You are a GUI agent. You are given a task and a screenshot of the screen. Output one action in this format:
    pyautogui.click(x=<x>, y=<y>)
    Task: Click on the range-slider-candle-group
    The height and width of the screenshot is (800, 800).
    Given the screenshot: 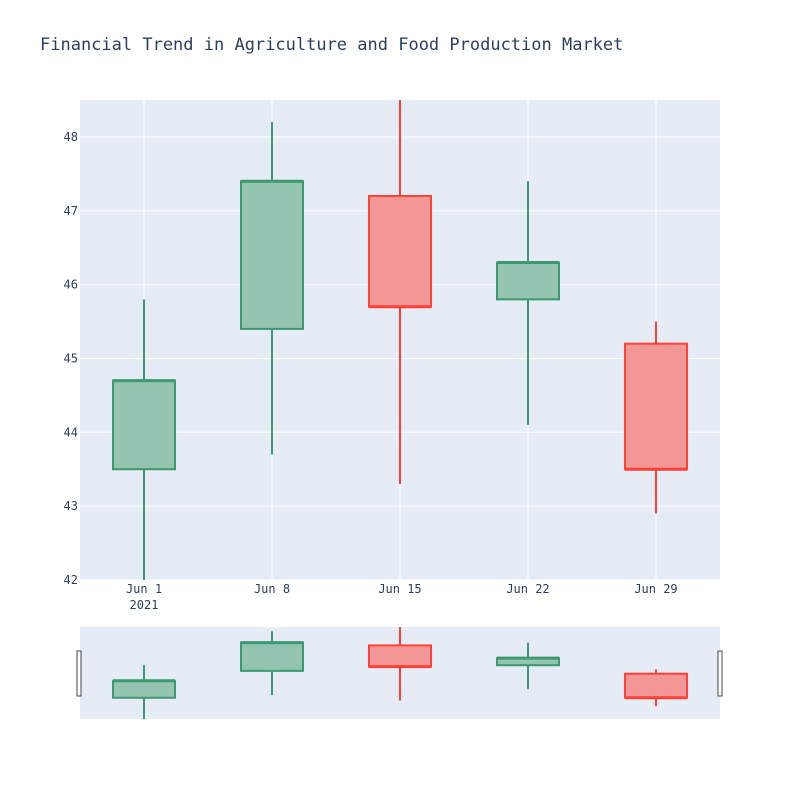 What is the action you would take?
    pyautogui.click(x=400, y=673)
    